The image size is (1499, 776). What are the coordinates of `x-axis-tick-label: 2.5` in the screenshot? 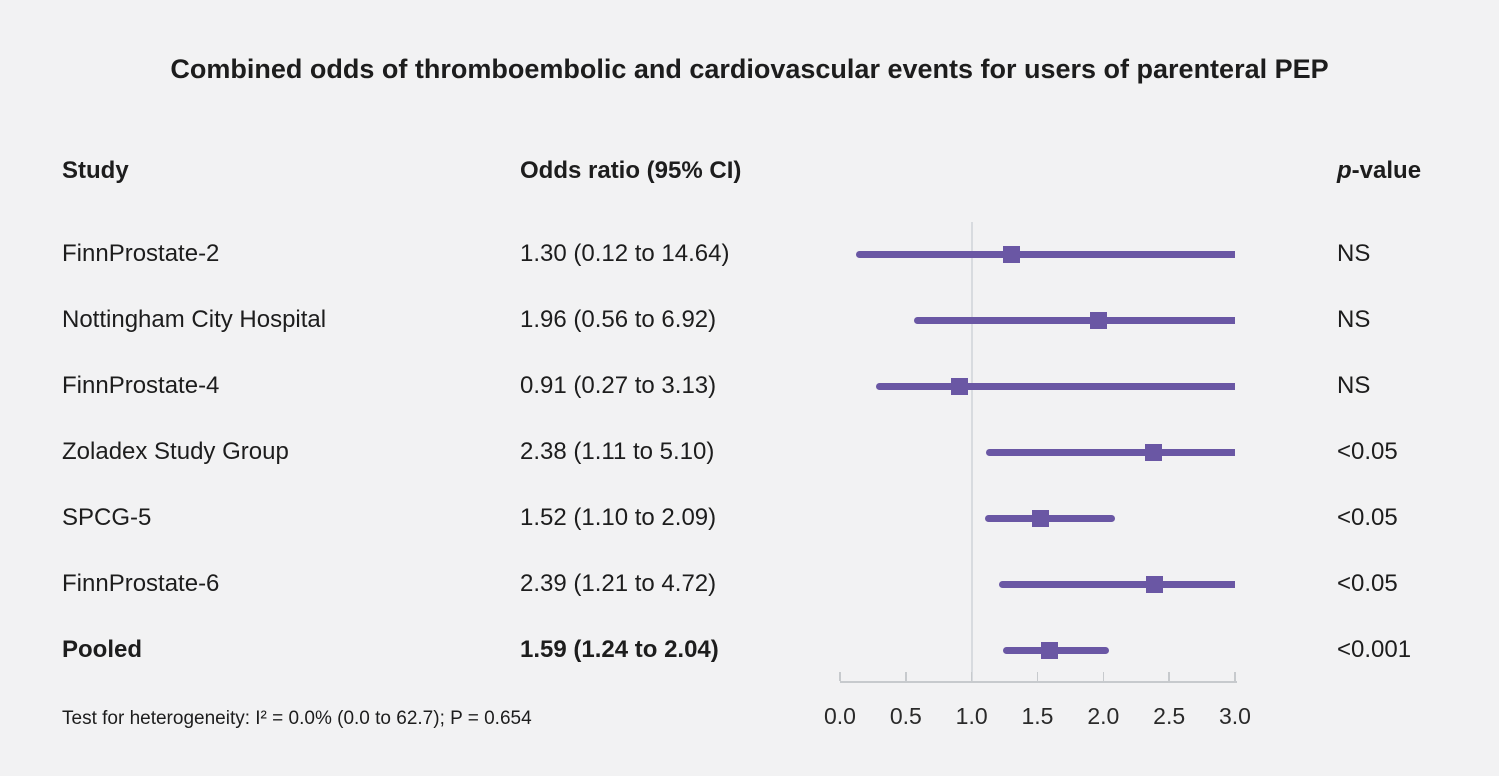 It's located at (1169, 716).